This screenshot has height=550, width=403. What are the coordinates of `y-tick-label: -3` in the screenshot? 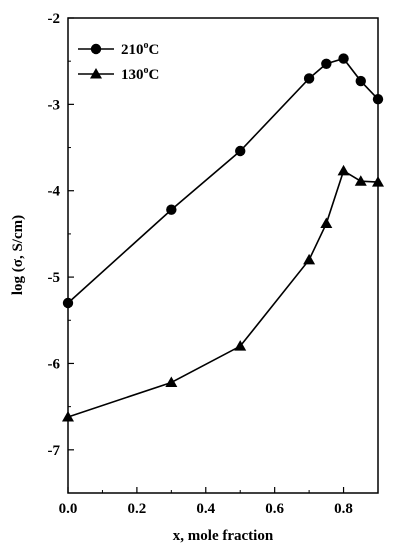 It's located at (54, 105).